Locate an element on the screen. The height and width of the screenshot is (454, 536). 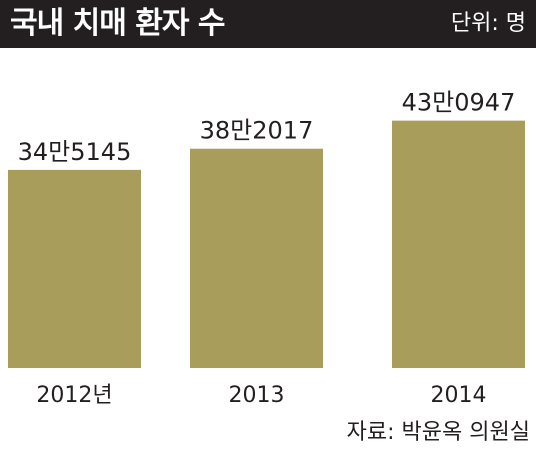
source-note: 자료: 박윤옥 의원실 is located at coordinates (438, 432).